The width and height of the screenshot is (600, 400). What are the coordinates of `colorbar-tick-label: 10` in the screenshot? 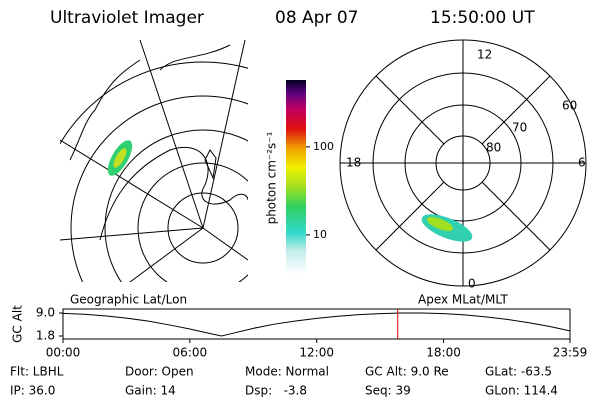 It's located at (320, 234).